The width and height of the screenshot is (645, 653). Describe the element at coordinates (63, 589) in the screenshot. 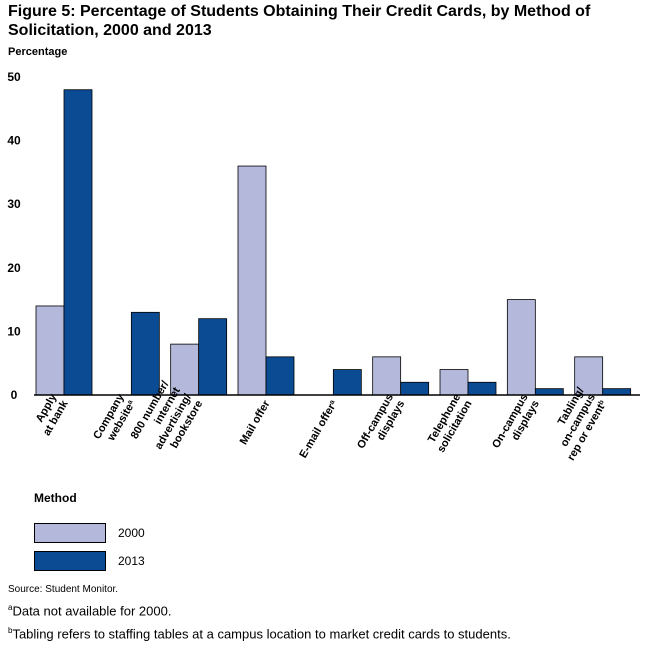

I see `source-note: Source: Student Monitor.` at that location.